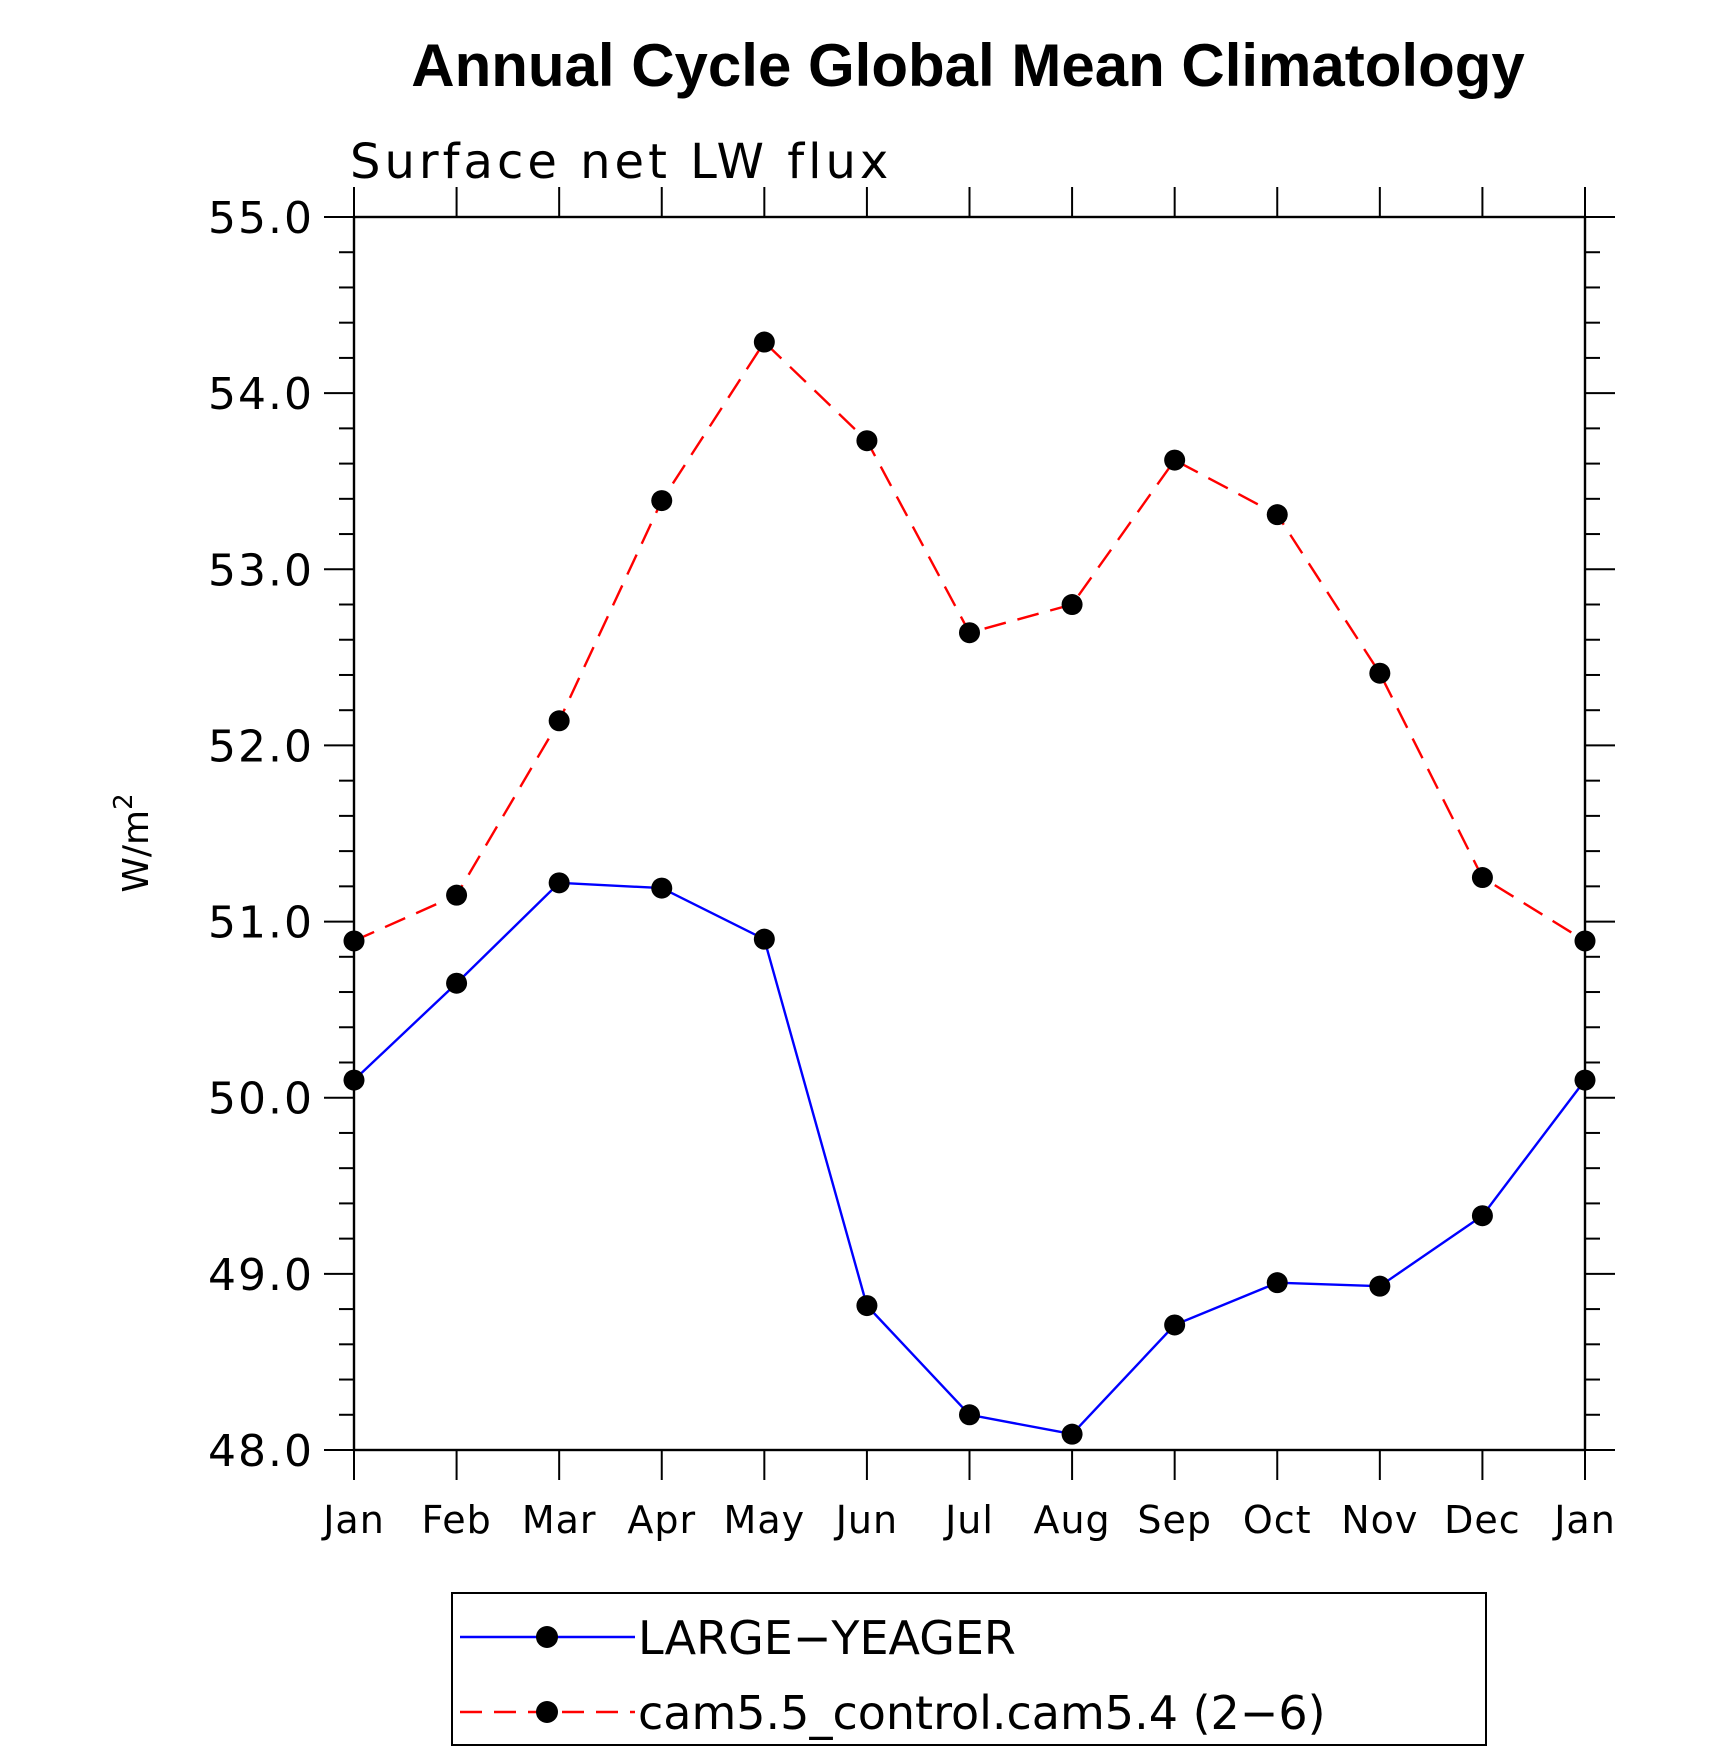 This screenshot has width=1710, height=1746. I want to click on y-tick-label: 52.0, so click(261, 746).